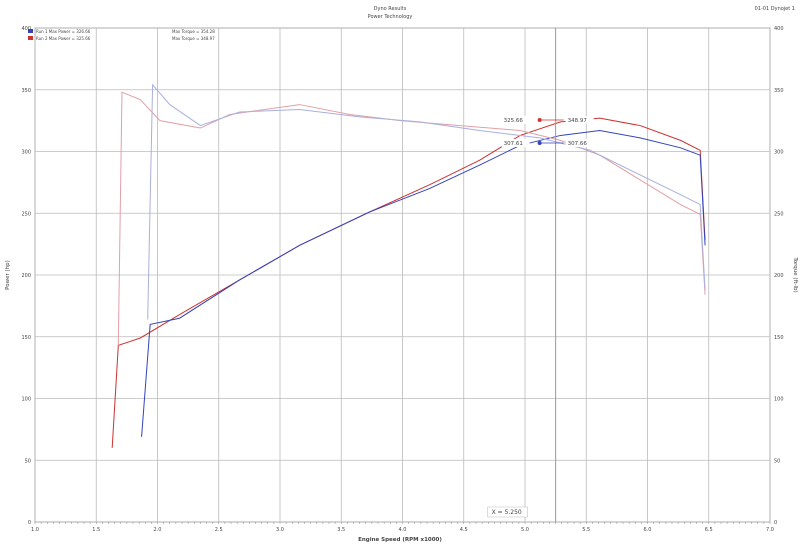  What do you see at coordinates (63, 38) in the screenshot?
I see `legend-run2-power: Run 2 Max Power = 325.66` at bounding box center [63, 38].